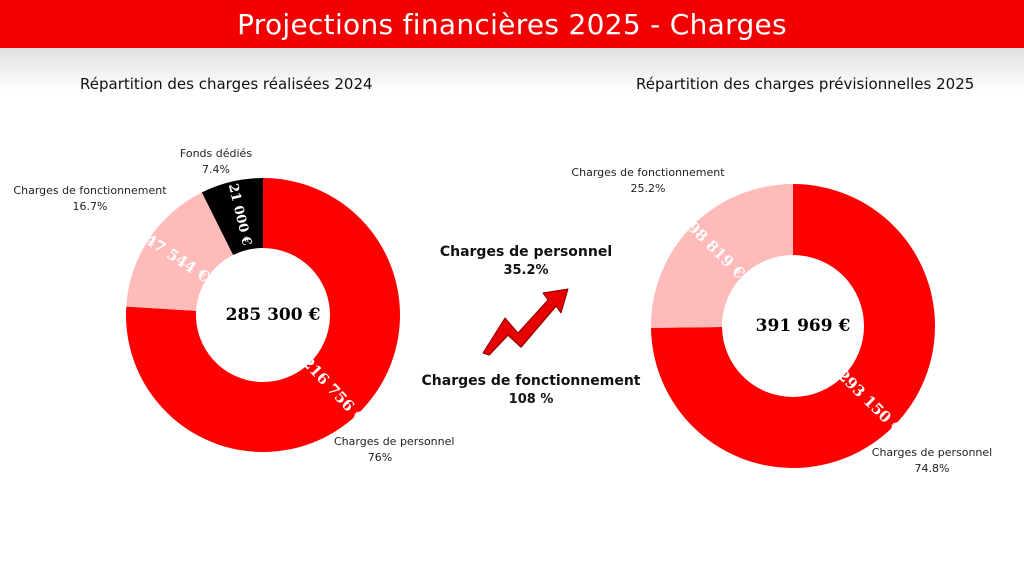  What do you see at coordinates (526, 270) in the screenshot?
I see `callout-personnel-value: 35.2%` at bounding box center [526, 270].